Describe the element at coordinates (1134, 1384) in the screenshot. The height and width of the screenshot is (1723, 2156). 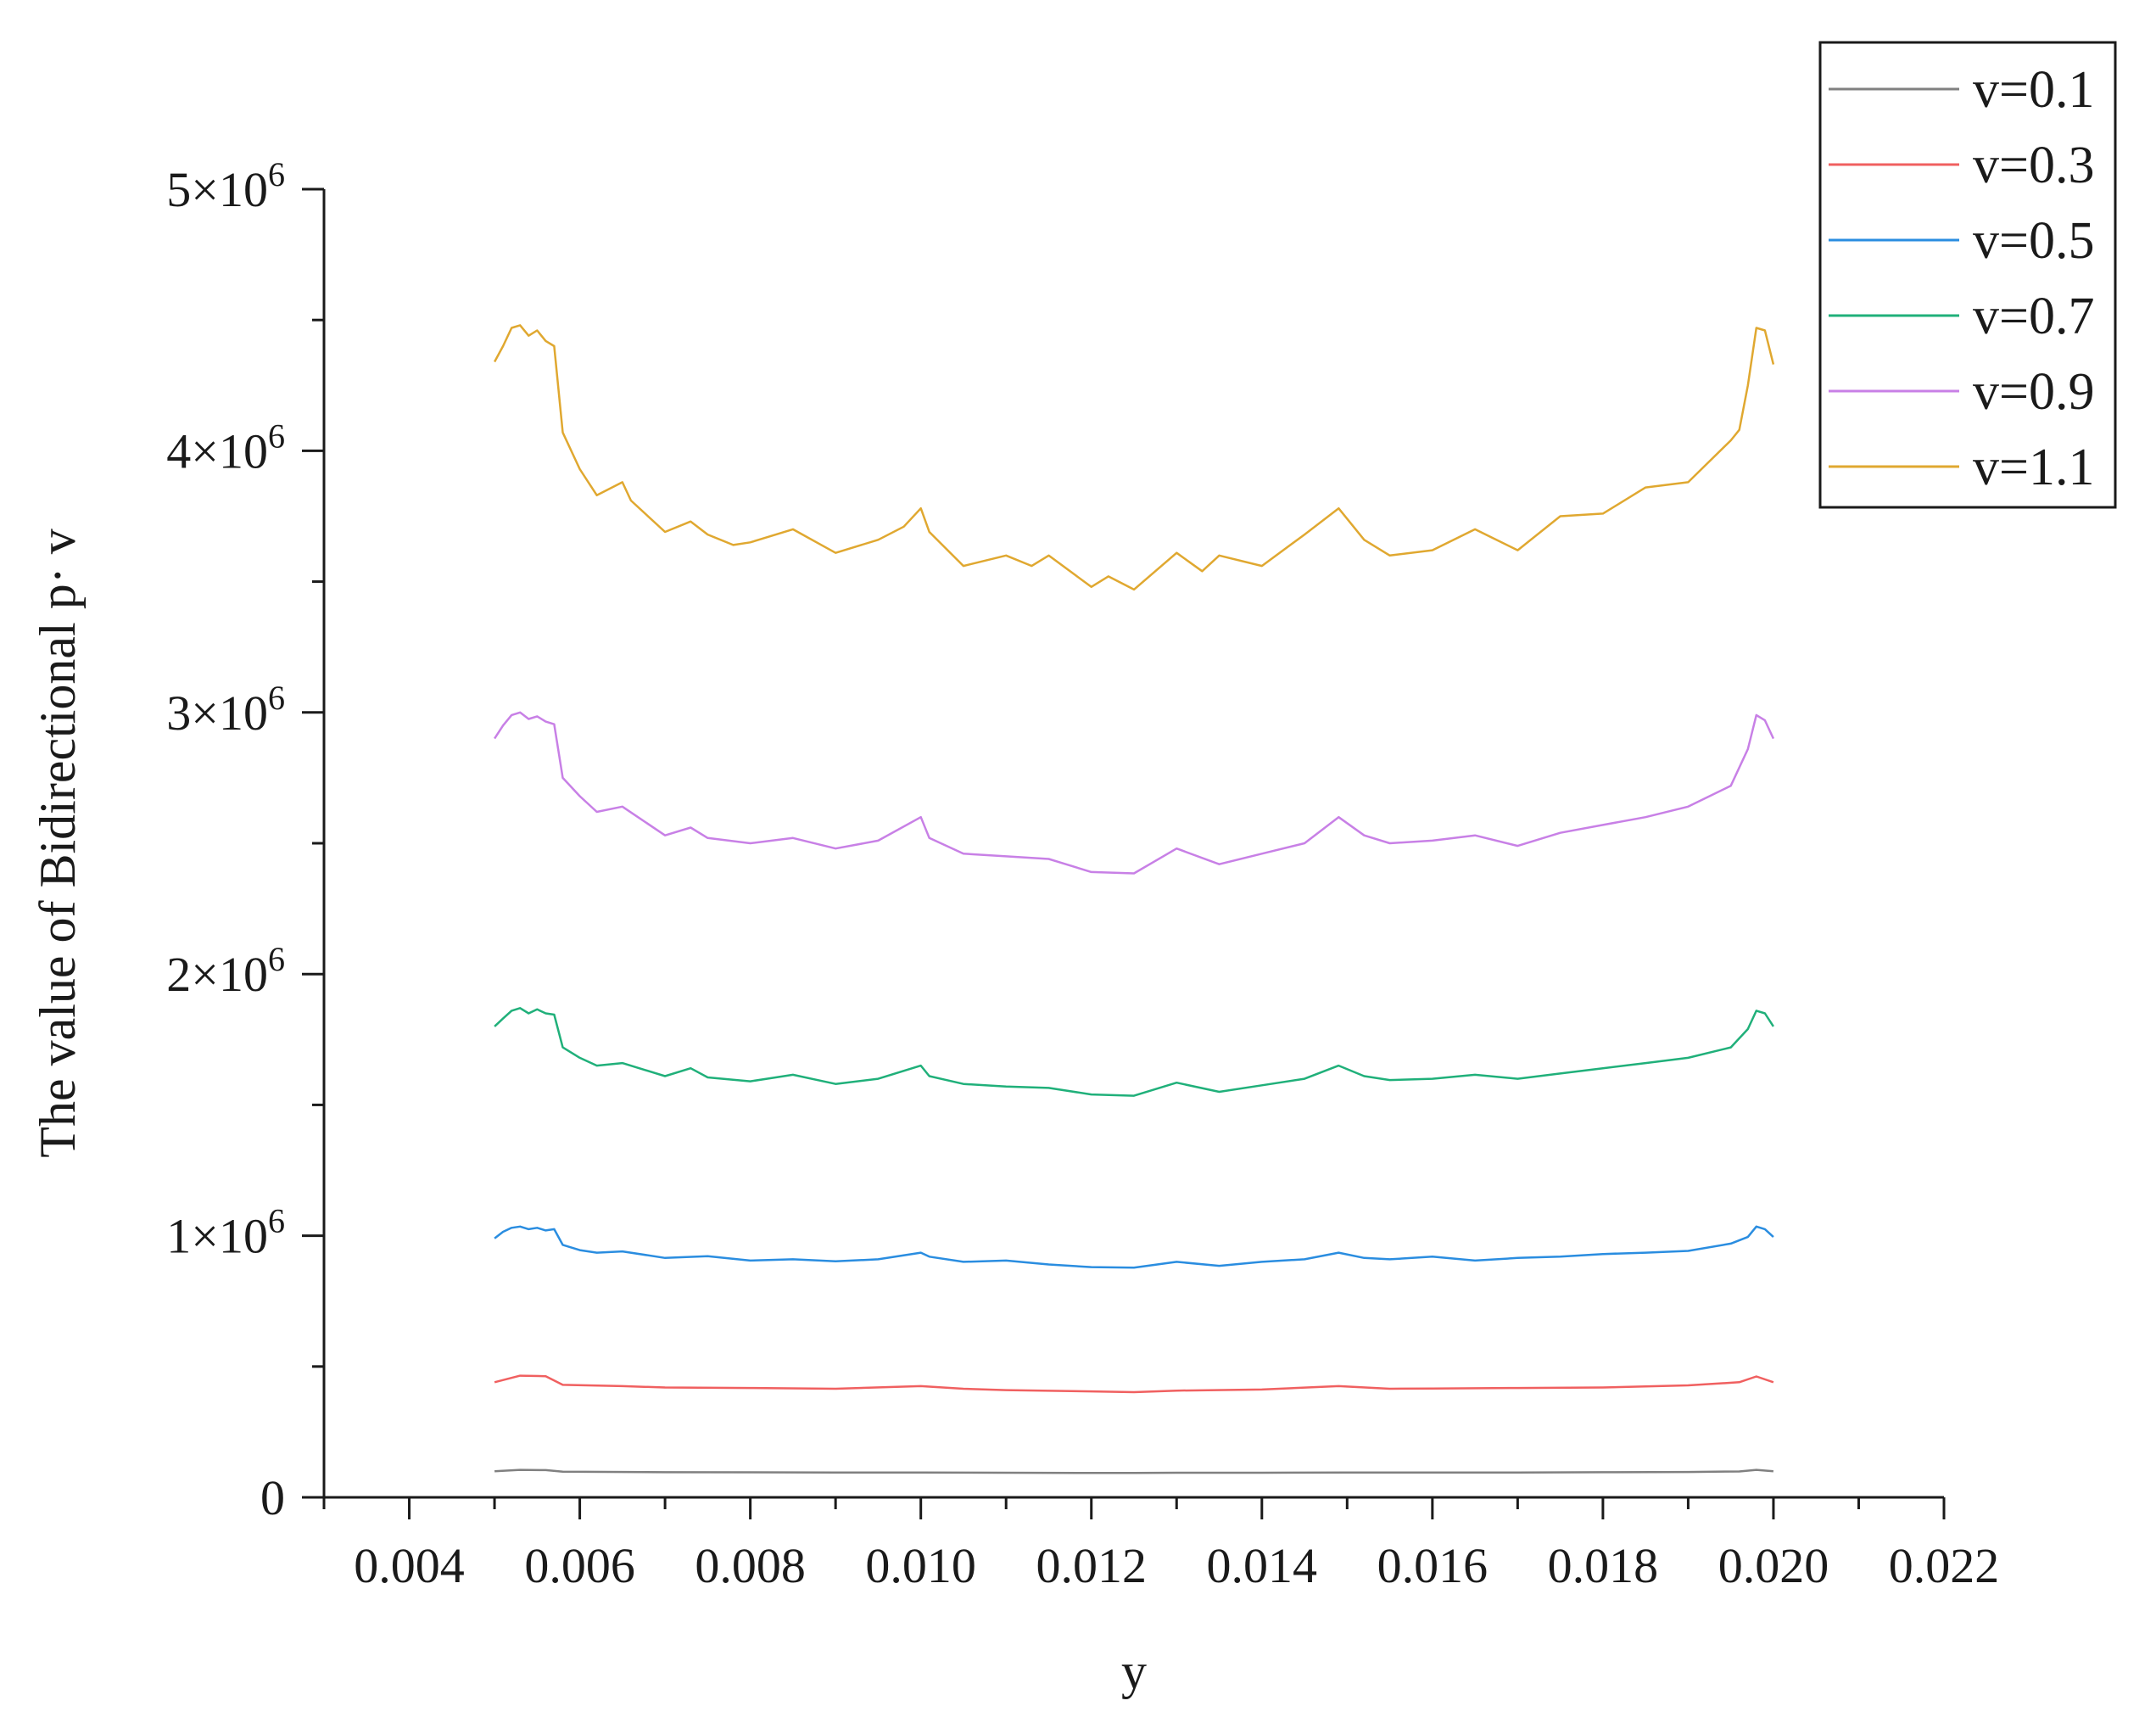
I see `series-line-v=0.3` at that location.